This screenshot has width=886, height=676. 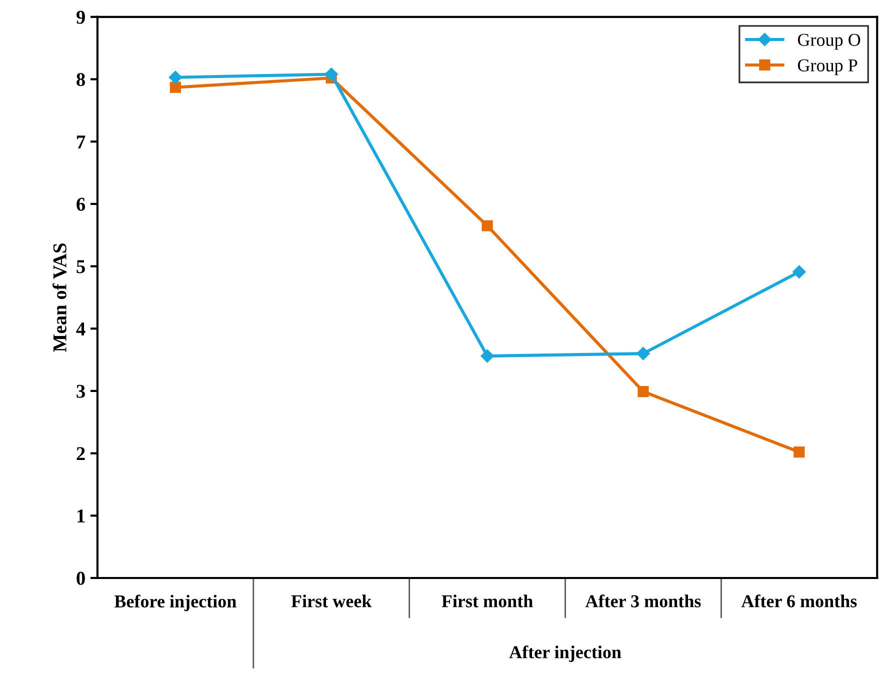 I want to click on y-tick-label: 9, so click(x=80, y=17).